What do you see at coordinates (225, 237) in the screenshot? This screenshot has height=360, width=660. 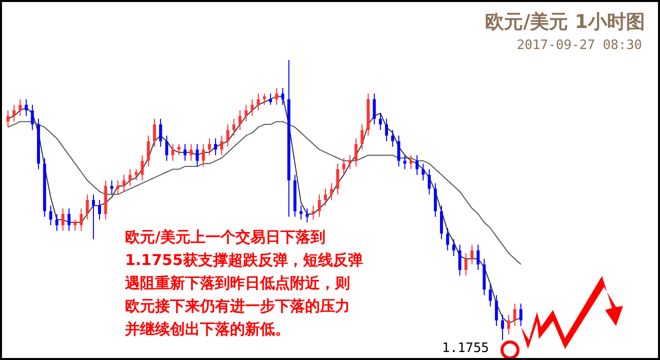 I see `annotation: 欧元/美元上一个交易日下落到` at bounding box center [225, 237].